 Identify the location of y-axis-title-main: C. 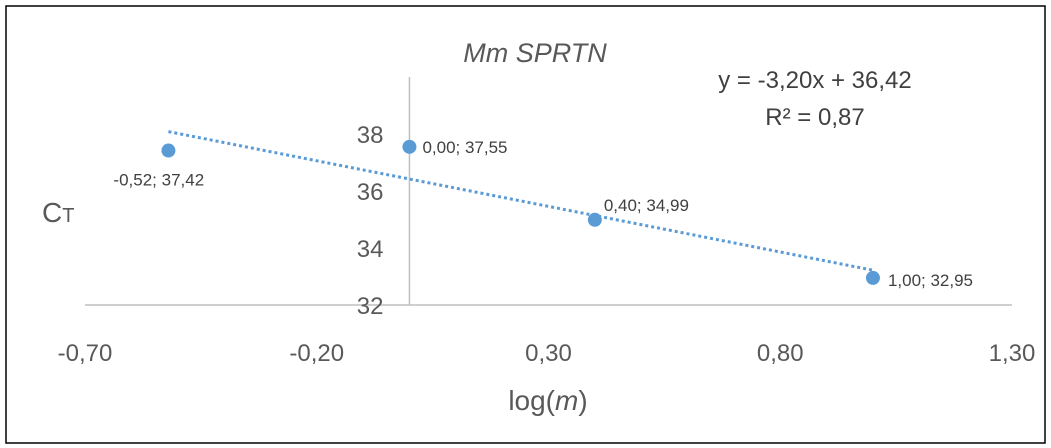
(52, 212).